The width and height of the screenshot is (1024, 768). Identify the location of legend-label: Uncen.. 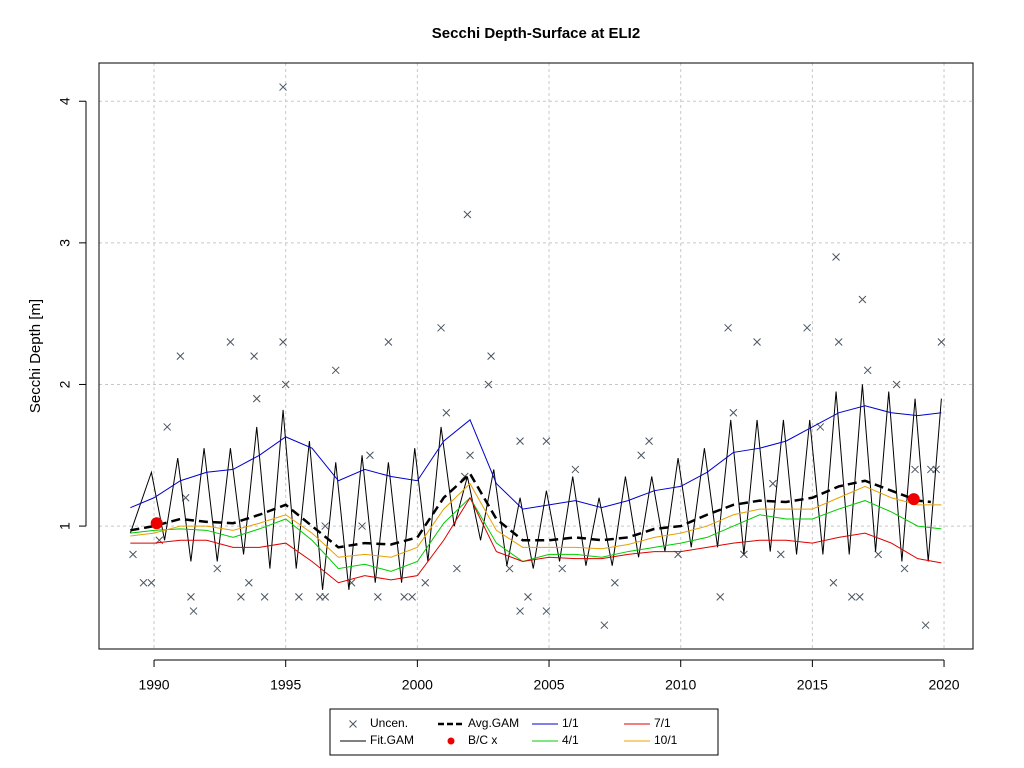
(389, 723).